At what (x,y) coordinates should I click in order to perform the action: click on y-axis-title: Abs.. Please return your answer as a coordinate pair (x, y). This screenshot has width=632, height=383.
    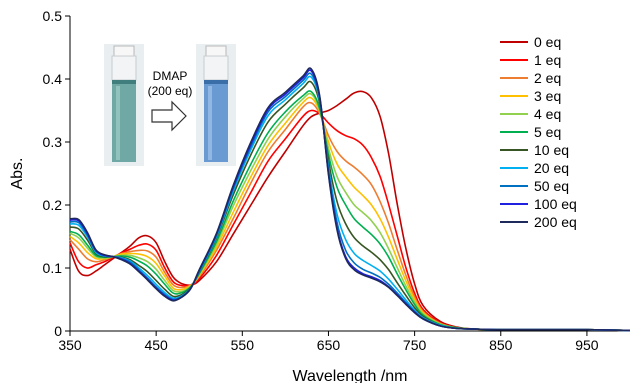
    Looking at the image, I should click on (17, 173).